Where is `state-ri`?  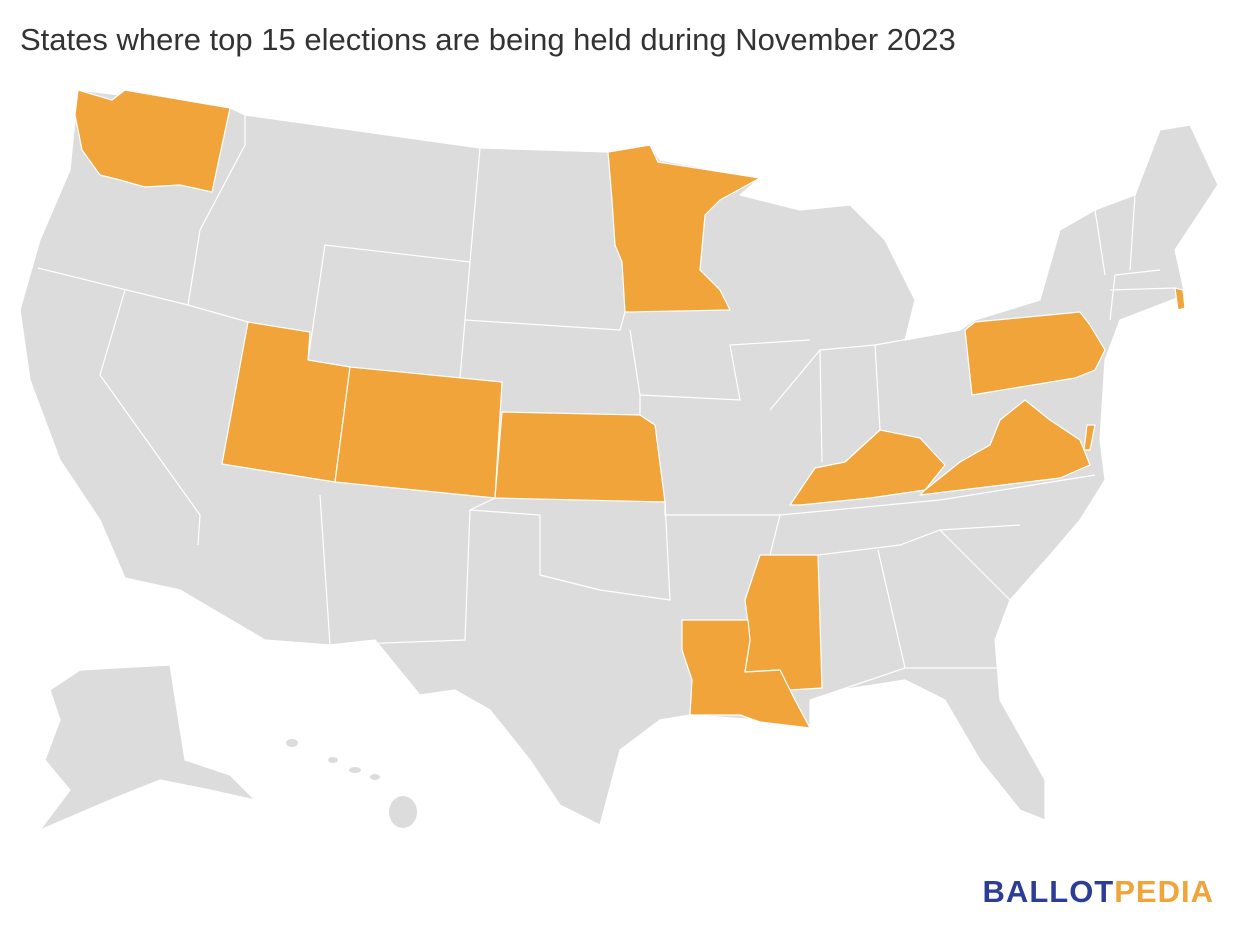
state-ri is located at coordinates (1180, 299).